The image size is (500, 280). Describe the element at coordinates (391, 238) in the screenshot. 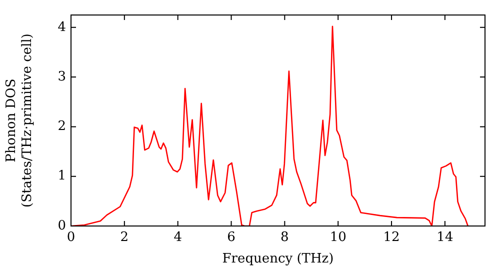

I see `x-tick-label: 12` at that location.